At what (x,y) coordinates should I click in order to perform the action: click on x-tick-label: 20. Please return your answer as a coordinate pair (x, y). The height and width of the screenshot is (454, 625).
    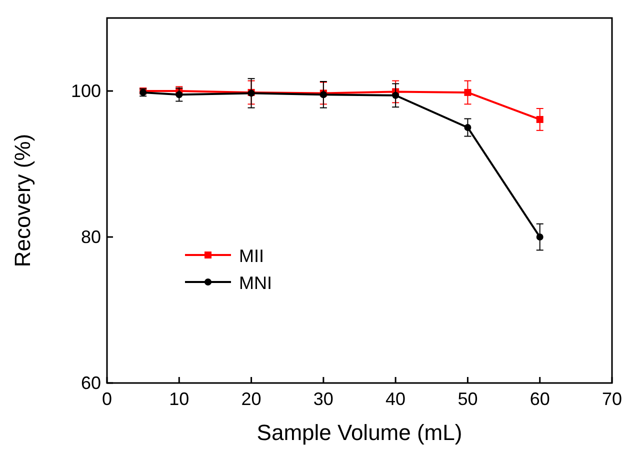
    Looking at the image, I should click on (251, 399).